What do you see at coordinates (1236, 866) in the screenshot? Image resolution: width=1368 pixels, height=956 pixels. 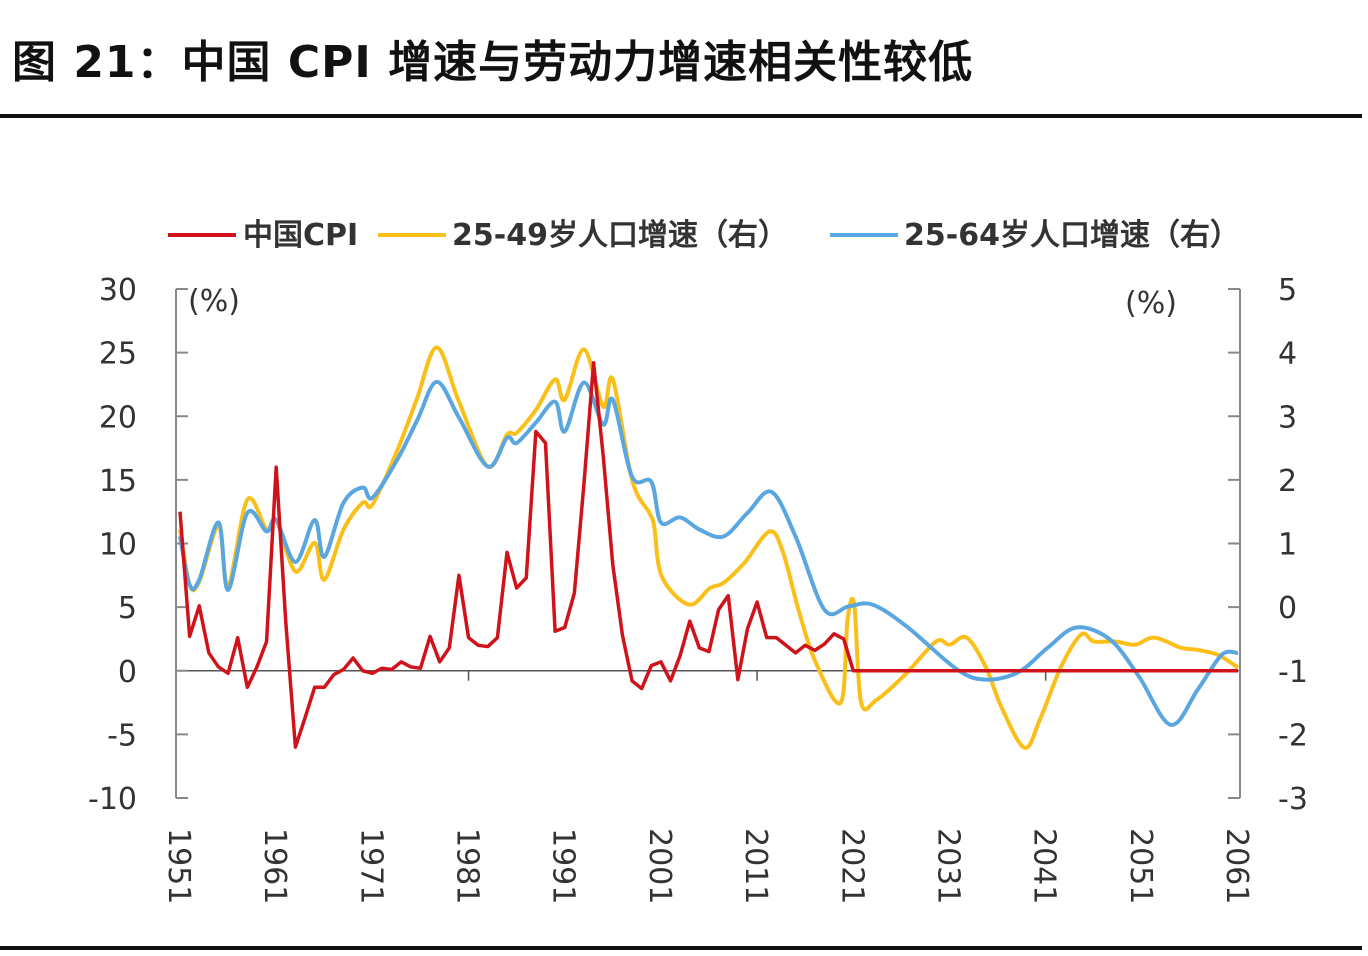 I see `x-tick-label: 2061` at bounding box center [1236, 866].